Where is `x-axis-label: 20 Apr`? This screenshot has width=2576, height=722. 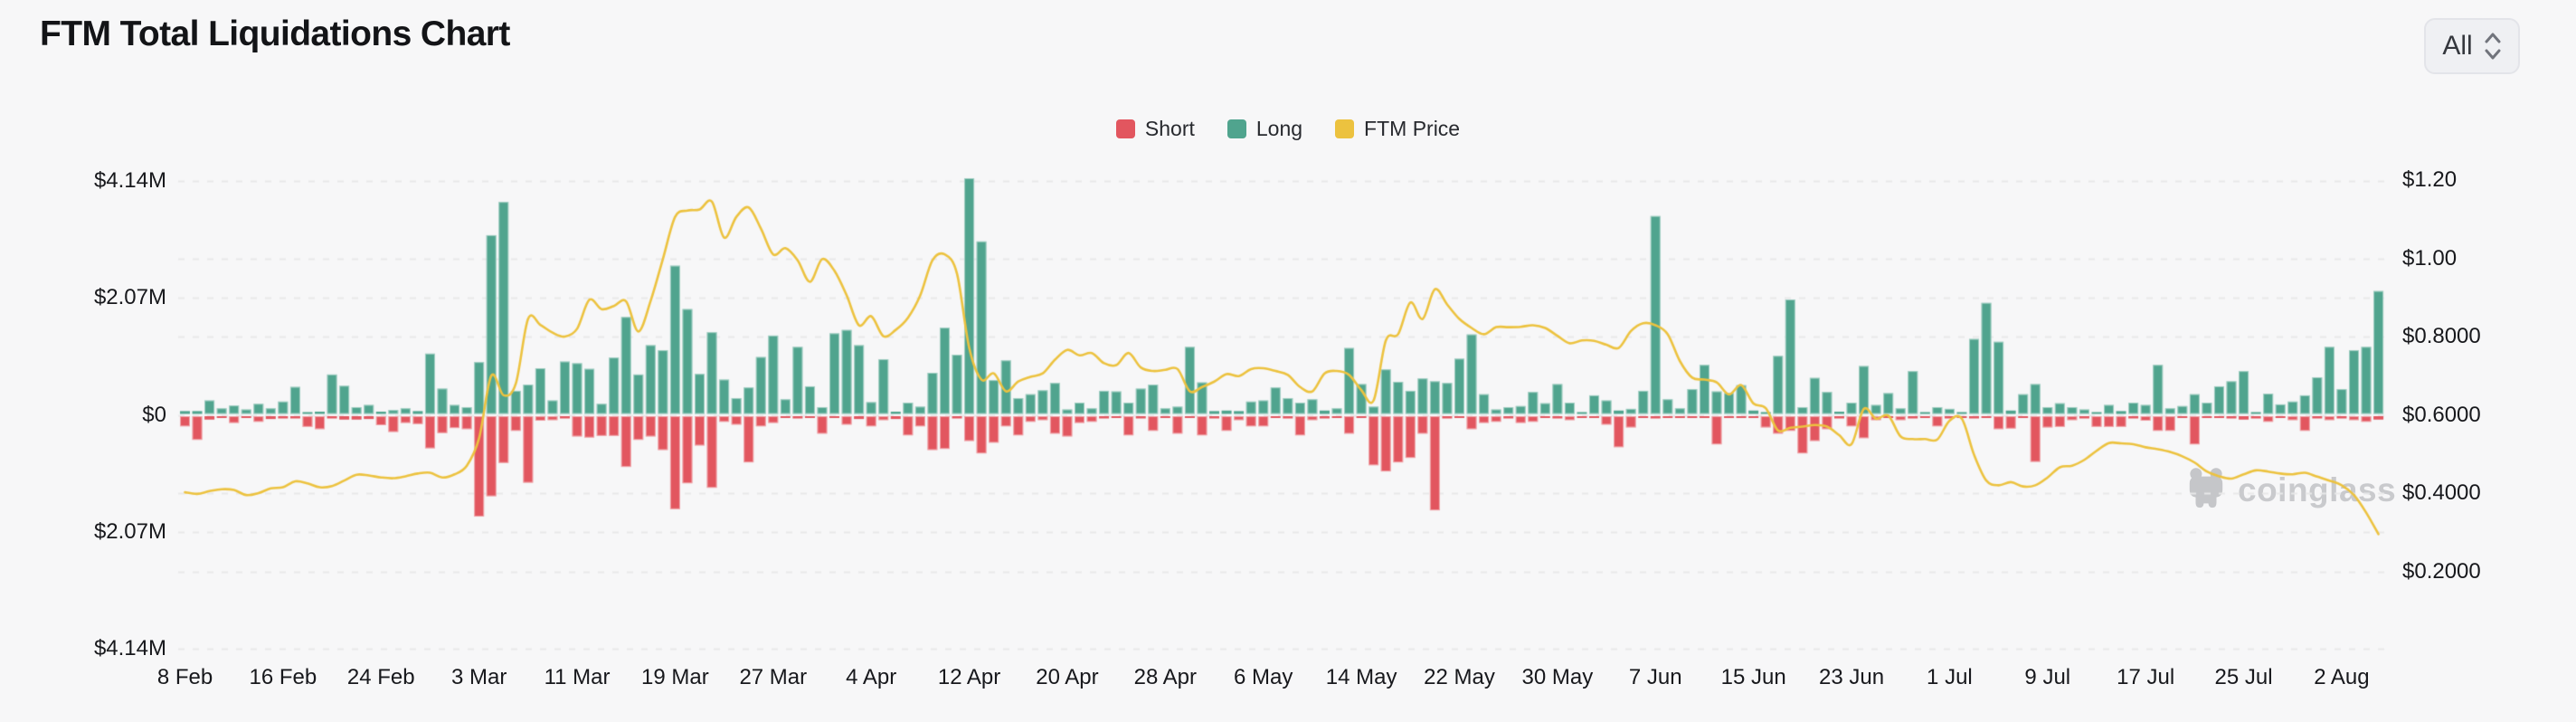 x-axis-label: 20 Apr is located at coordinates (1068, 677).